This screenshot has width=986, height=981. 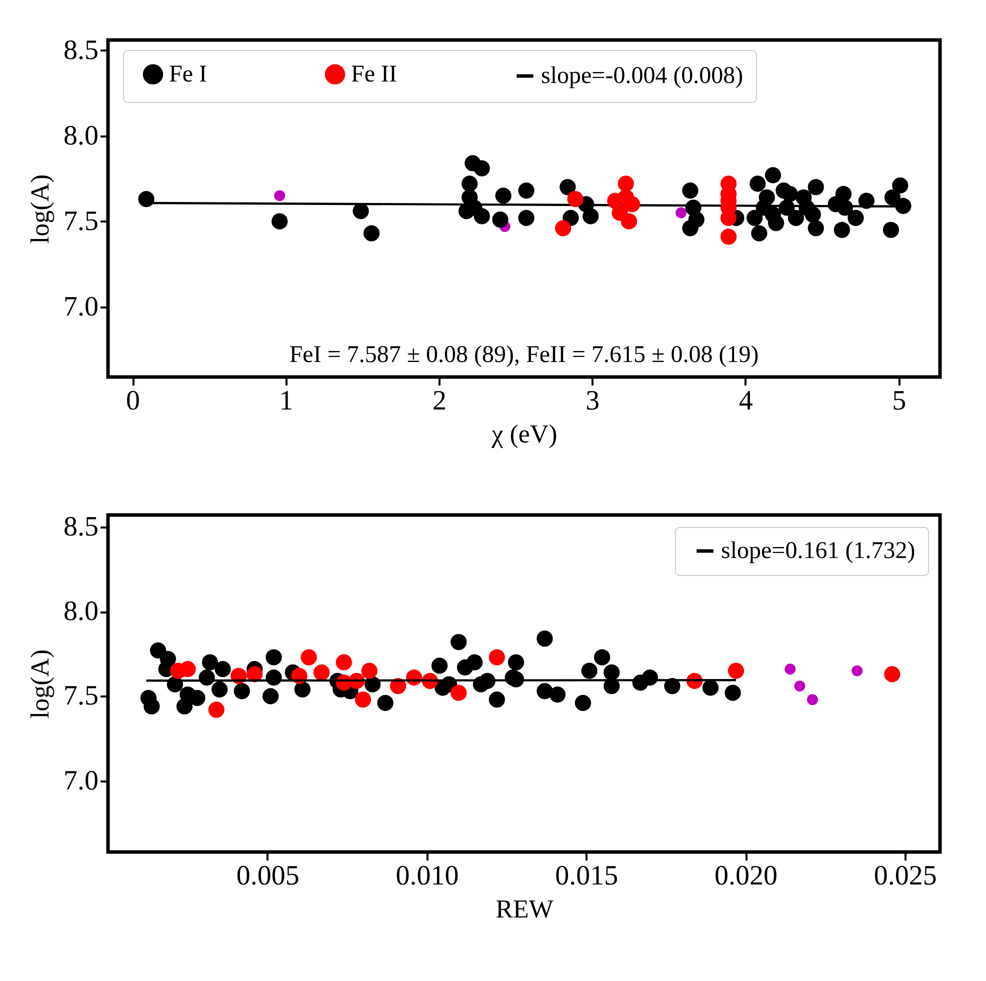 What do you see at coordinates (524, 434) in the screenshot?
I see `x-axis-title: χ (eV)` at bounding box center [524, 434].